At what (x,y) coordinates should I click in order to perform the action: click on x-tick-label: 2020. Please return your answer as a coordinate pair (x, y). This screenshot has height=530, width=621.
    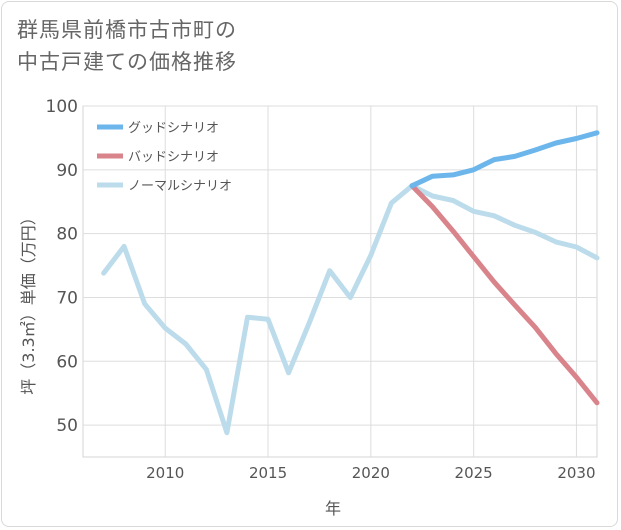
    Looking at the image, I should click on (371, 473).